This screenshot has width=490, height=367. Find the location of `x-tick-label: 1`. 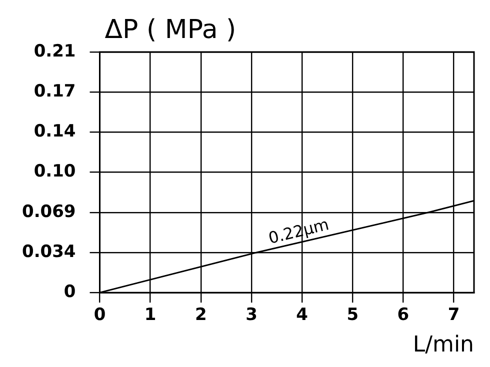

x-tick-label: 1 is located at coordinates (150, 315).